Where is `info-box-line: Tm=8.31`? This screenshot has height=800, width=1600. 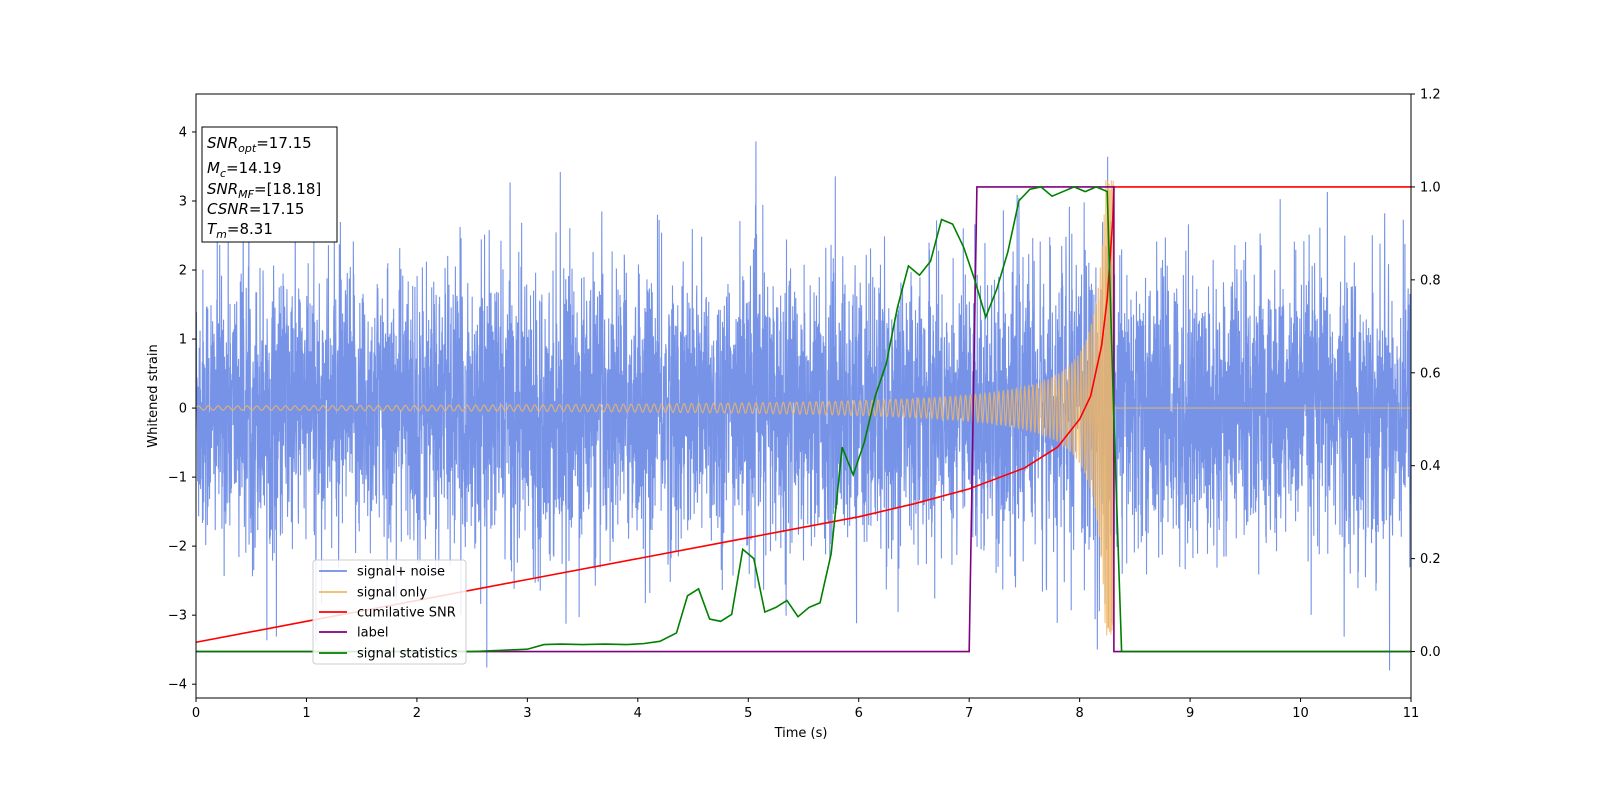
info-box-line: Tm=8.31 is located at coordinates (240, 230).